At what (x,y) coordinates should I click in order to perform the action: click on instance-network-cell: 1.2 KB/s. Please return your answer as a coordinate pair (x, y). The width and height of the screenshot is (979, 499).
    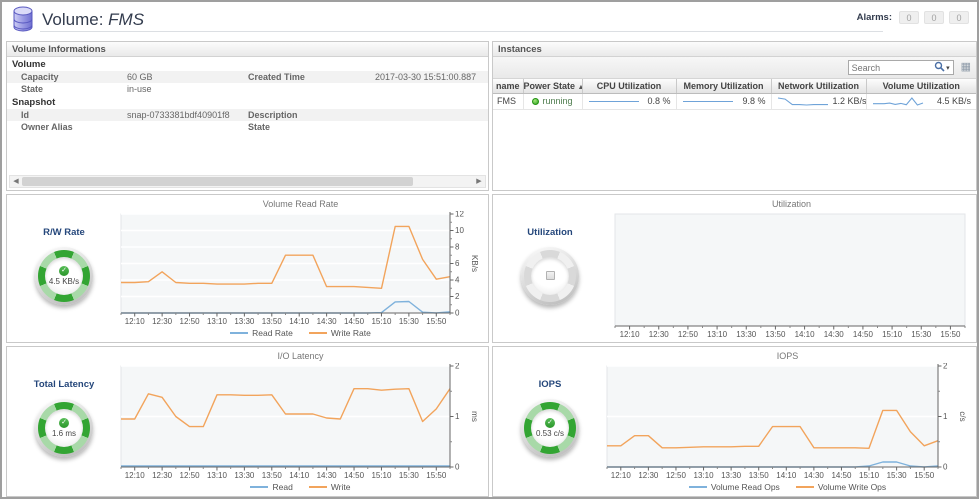
    Looking at the image, I should click on (819, 101).